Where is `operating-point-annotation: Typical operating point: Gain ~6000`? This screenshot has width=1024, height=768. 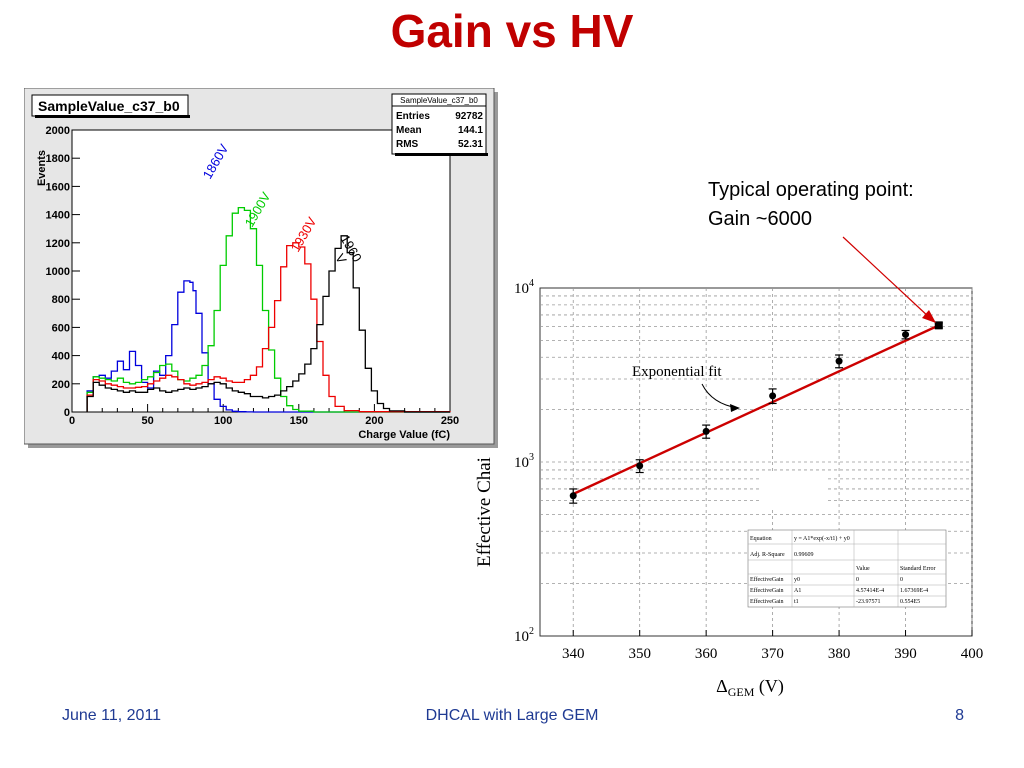 operating-point-annotation: Typical operating point: Gain ~6000 is located at coordinates (811, 205).